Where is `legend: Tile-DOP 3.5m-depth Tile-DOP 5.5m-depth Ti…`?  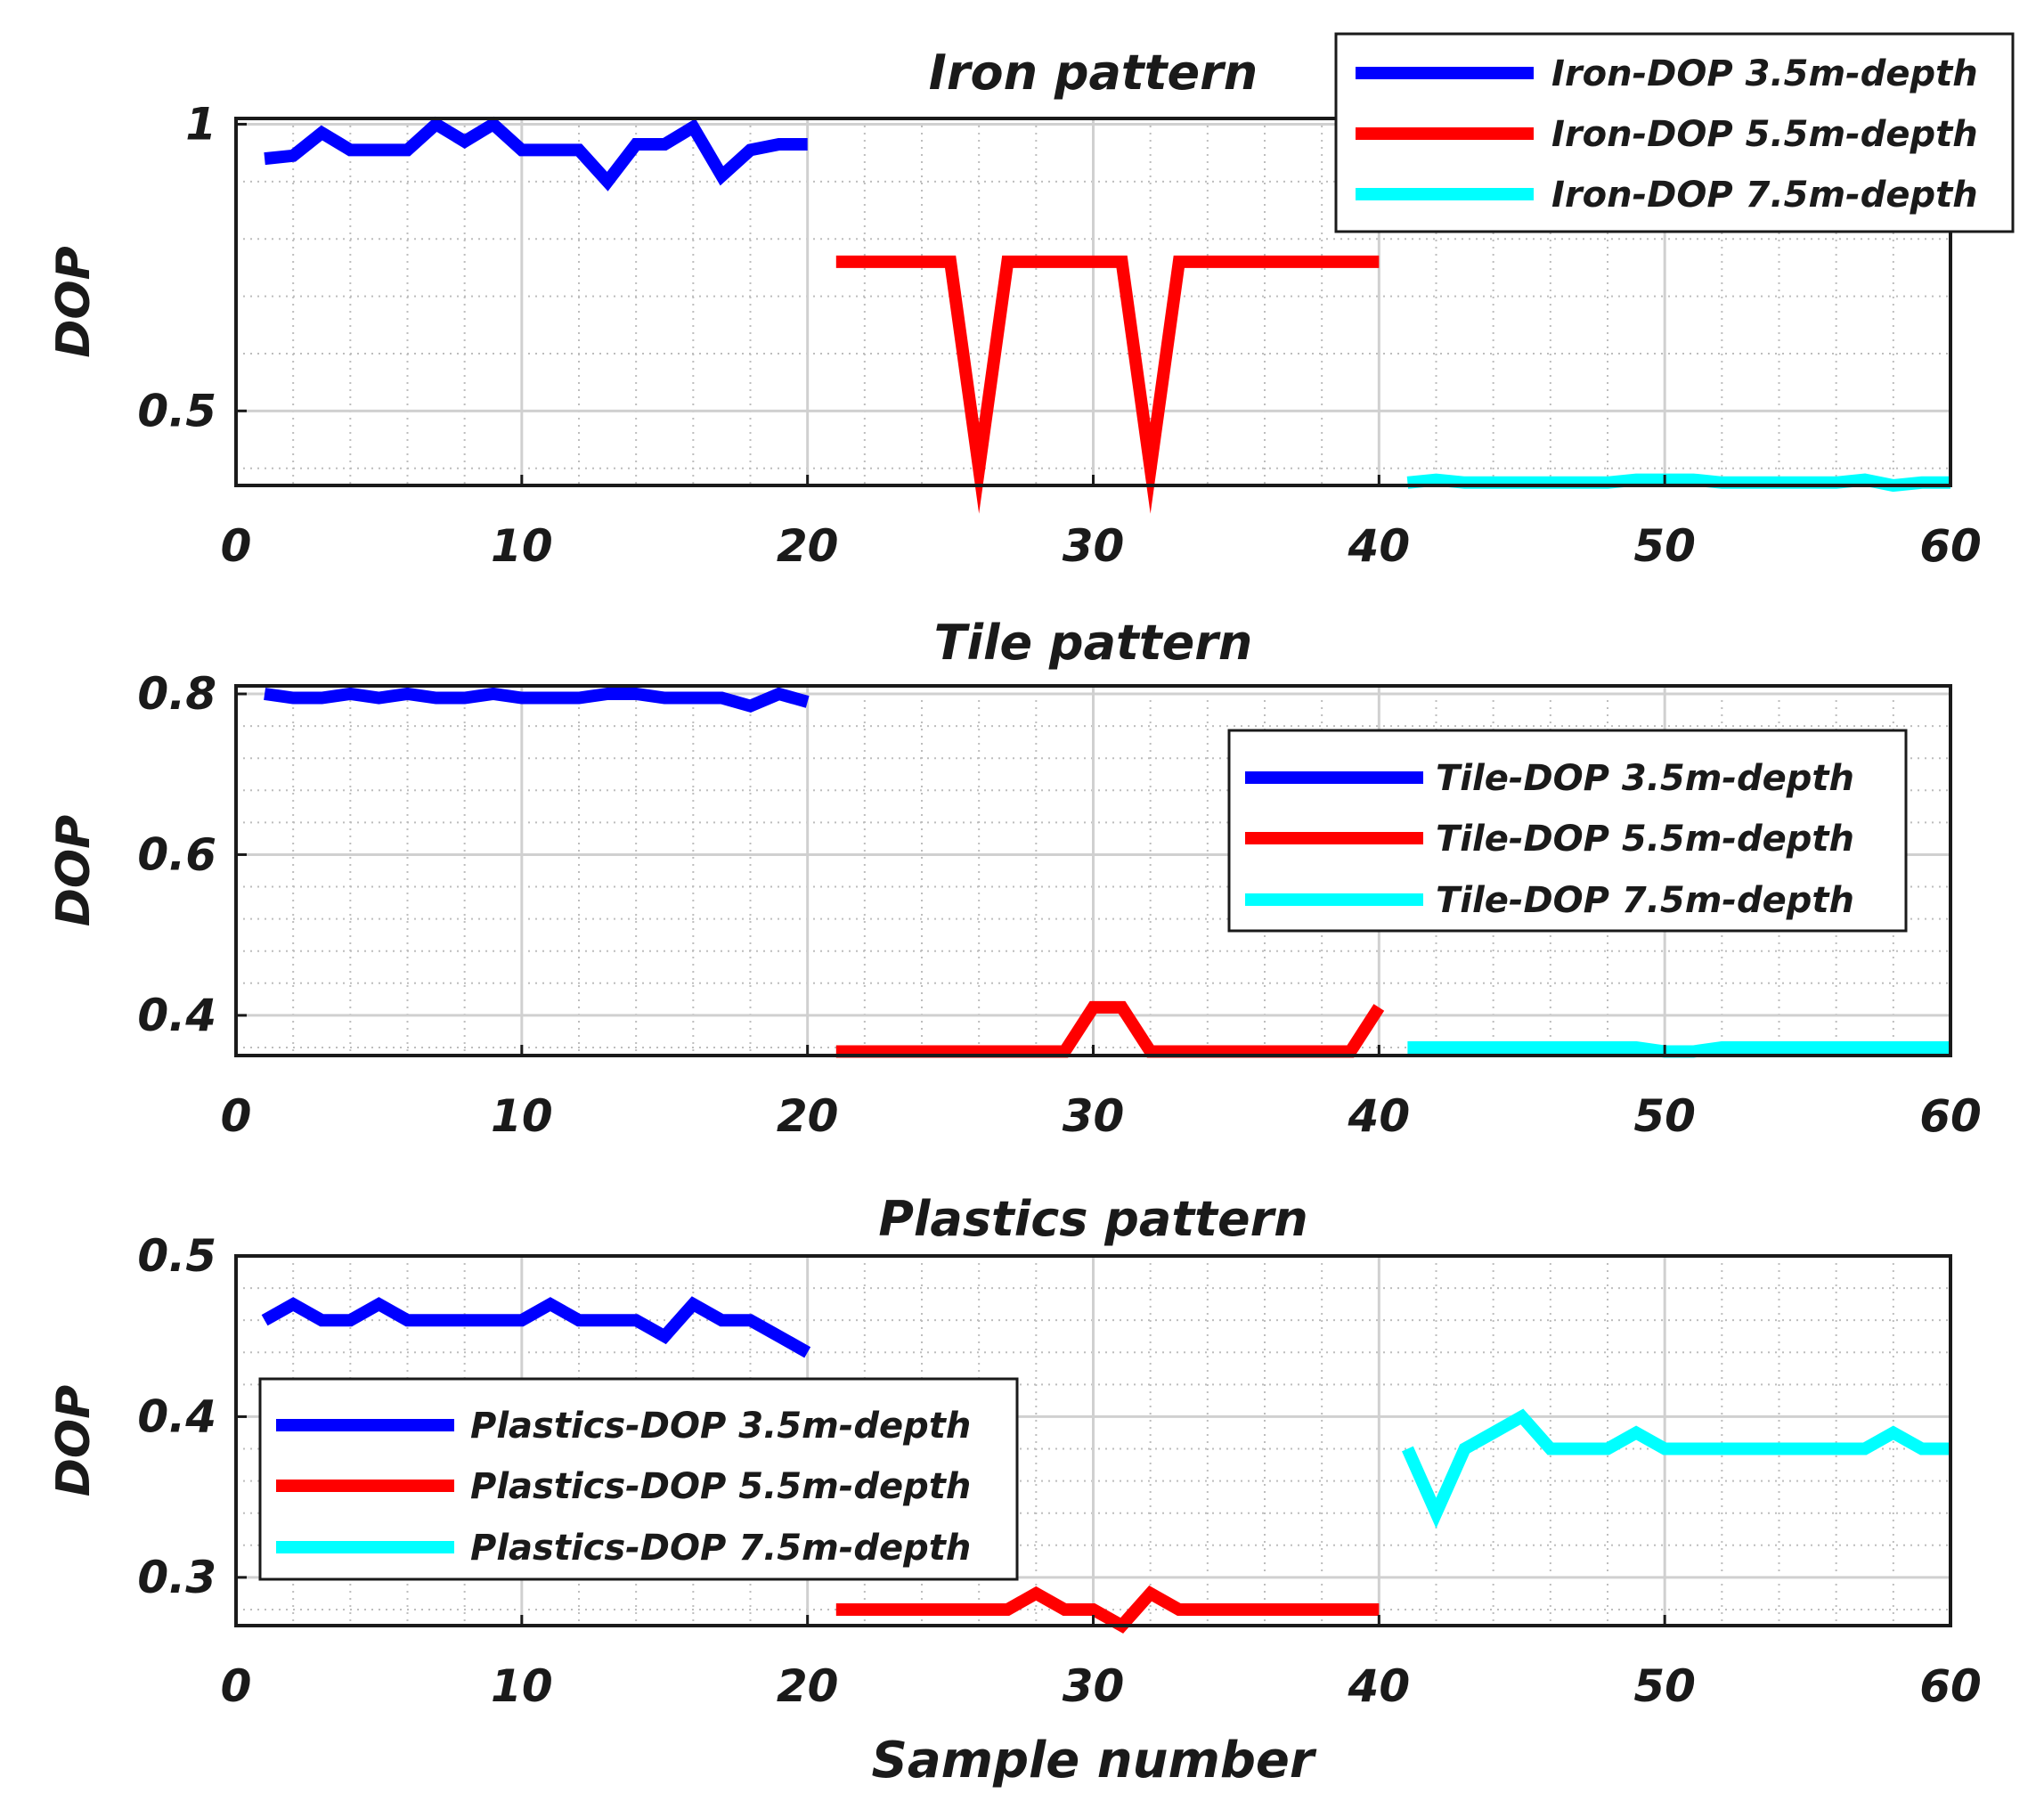 legend: Tile-DOP 3.5m-depth Tile-DOP 5.5m-depth Ti… is located at coordinates (1568, 831).